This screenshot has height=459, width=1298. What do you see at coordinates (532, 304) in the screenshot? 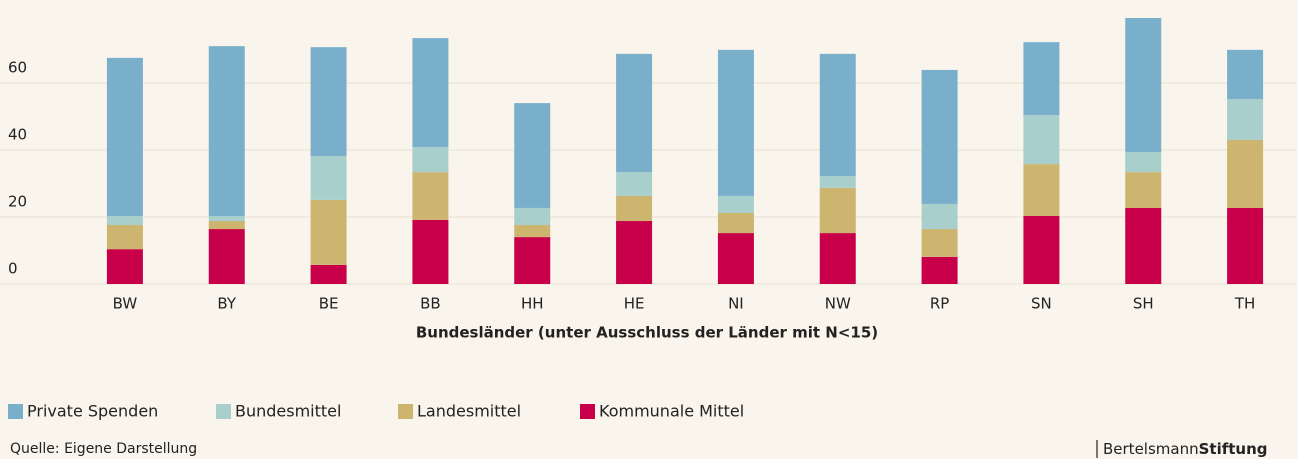
I see `x-tick-label: HH` at bounding box center [532, 304].